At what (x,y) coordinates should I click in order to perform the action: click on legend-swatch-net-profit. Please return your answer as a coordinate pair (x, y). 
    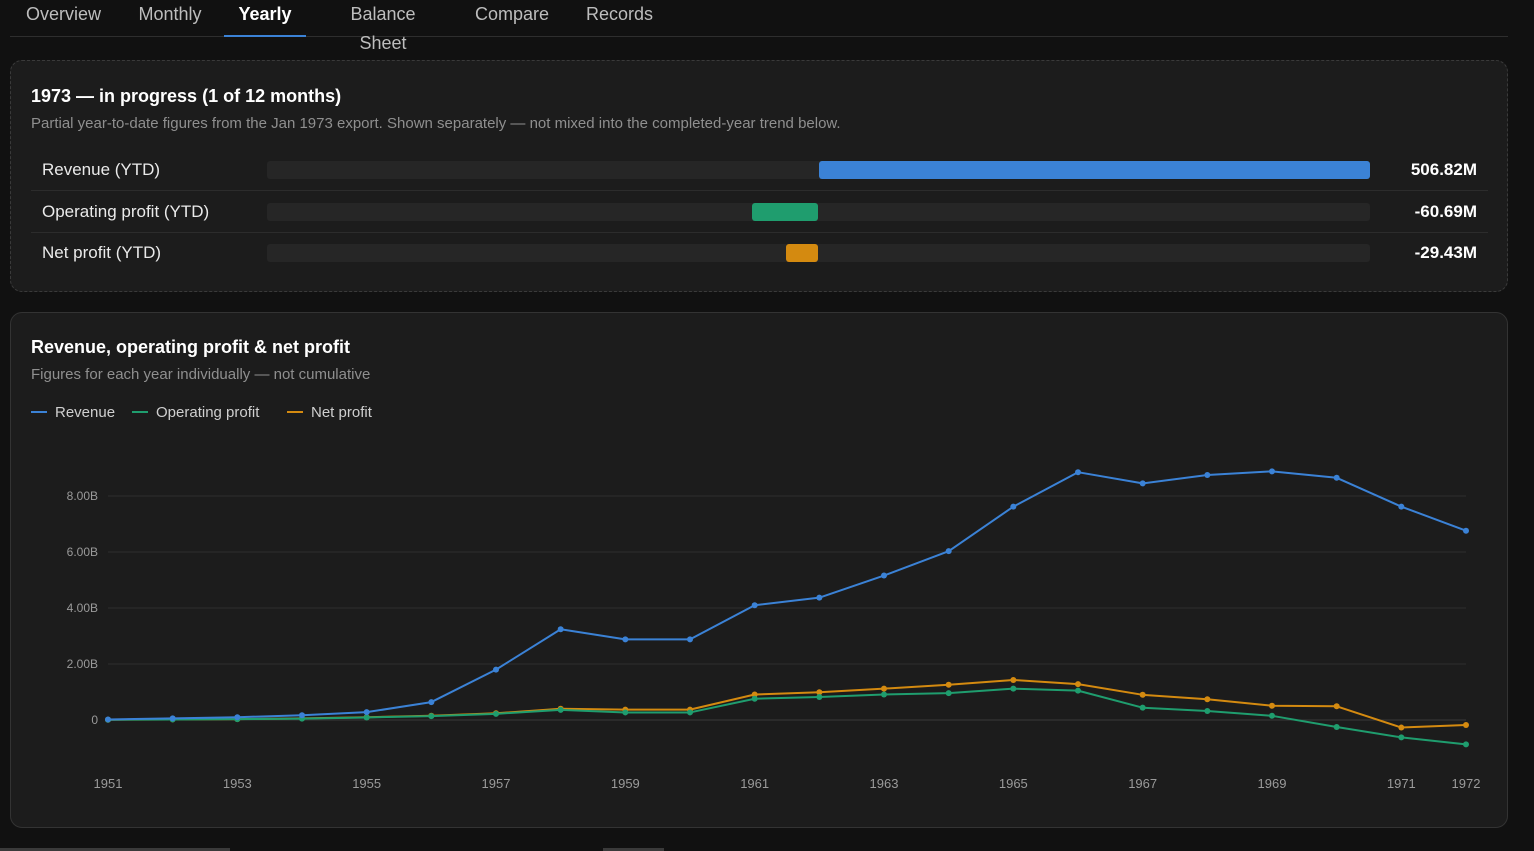
    Looking at the image, I should click on (295, 412).